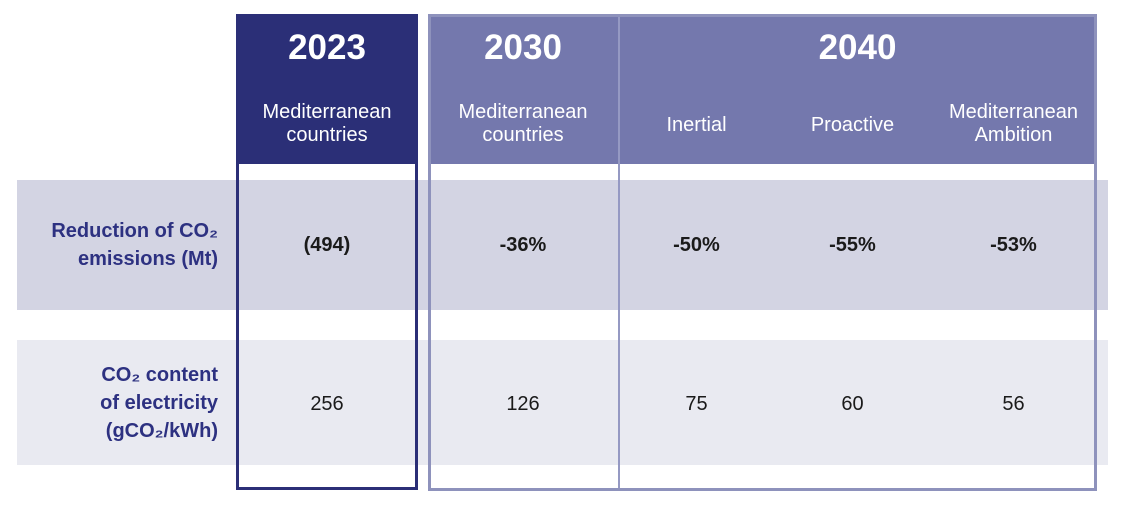 The width and height of the screenshot is (1122, 508). I want to click on row-label-co2-reduction: Reduction of CO₂ emissions (Mt), so click(134, 245).